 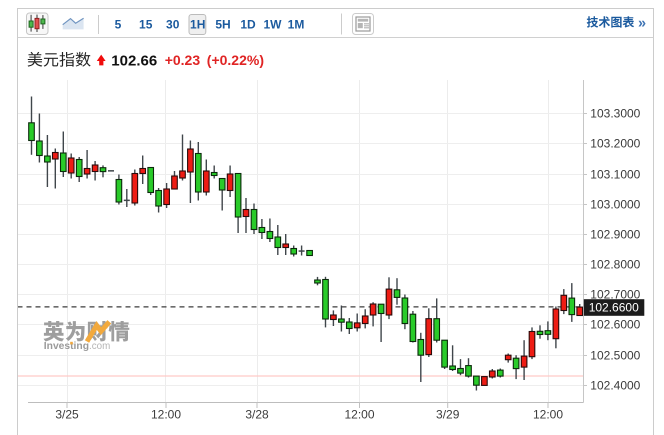 What do you see at coordinates (615, 144) in the screenshot?
I see `svg-text: 103.2000` at bounding box center [615, 144].